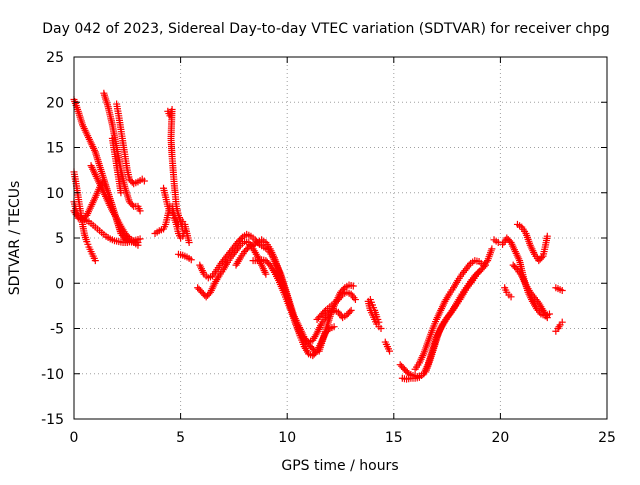 The width and height of the screenshot is (640, 485). I want to click on x-tick-label: 15, so click(394, 438).